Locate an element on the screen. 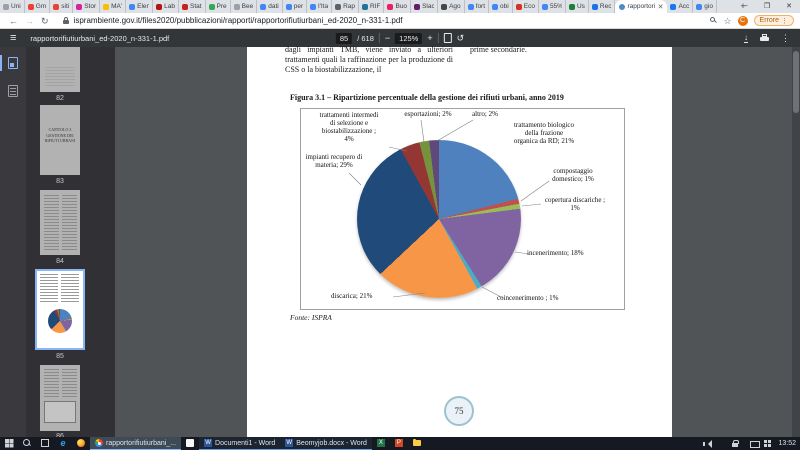 This screenshot has width=800, height=450. rotate-icon: ↺ is located at coordinates (460, 37).